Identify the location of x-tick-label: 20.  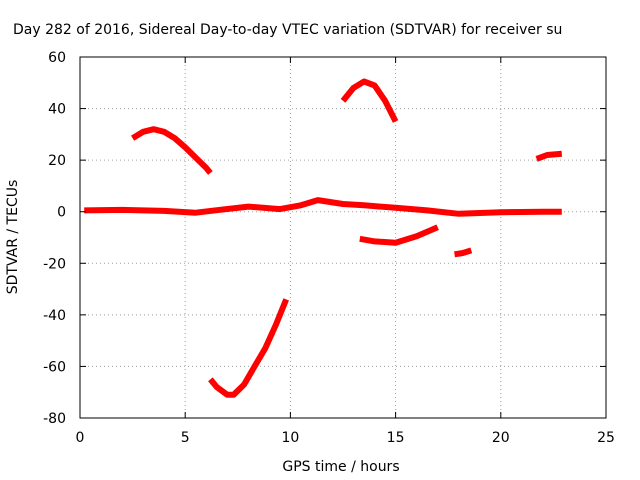
(501, 438).